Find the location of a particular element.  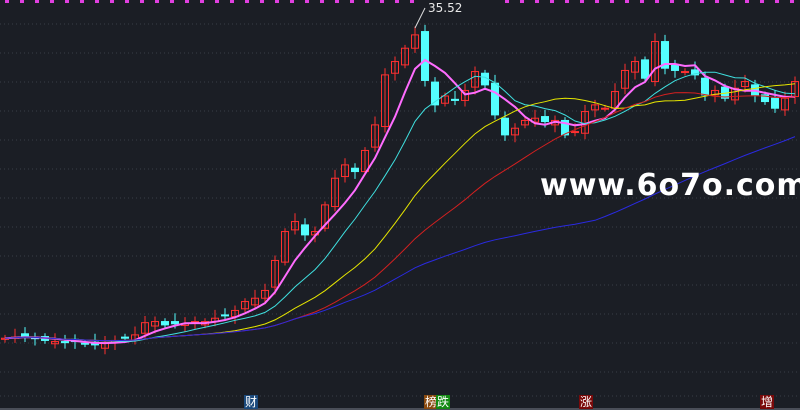

marker-finance: 财 is located at coordinates (251, 402).